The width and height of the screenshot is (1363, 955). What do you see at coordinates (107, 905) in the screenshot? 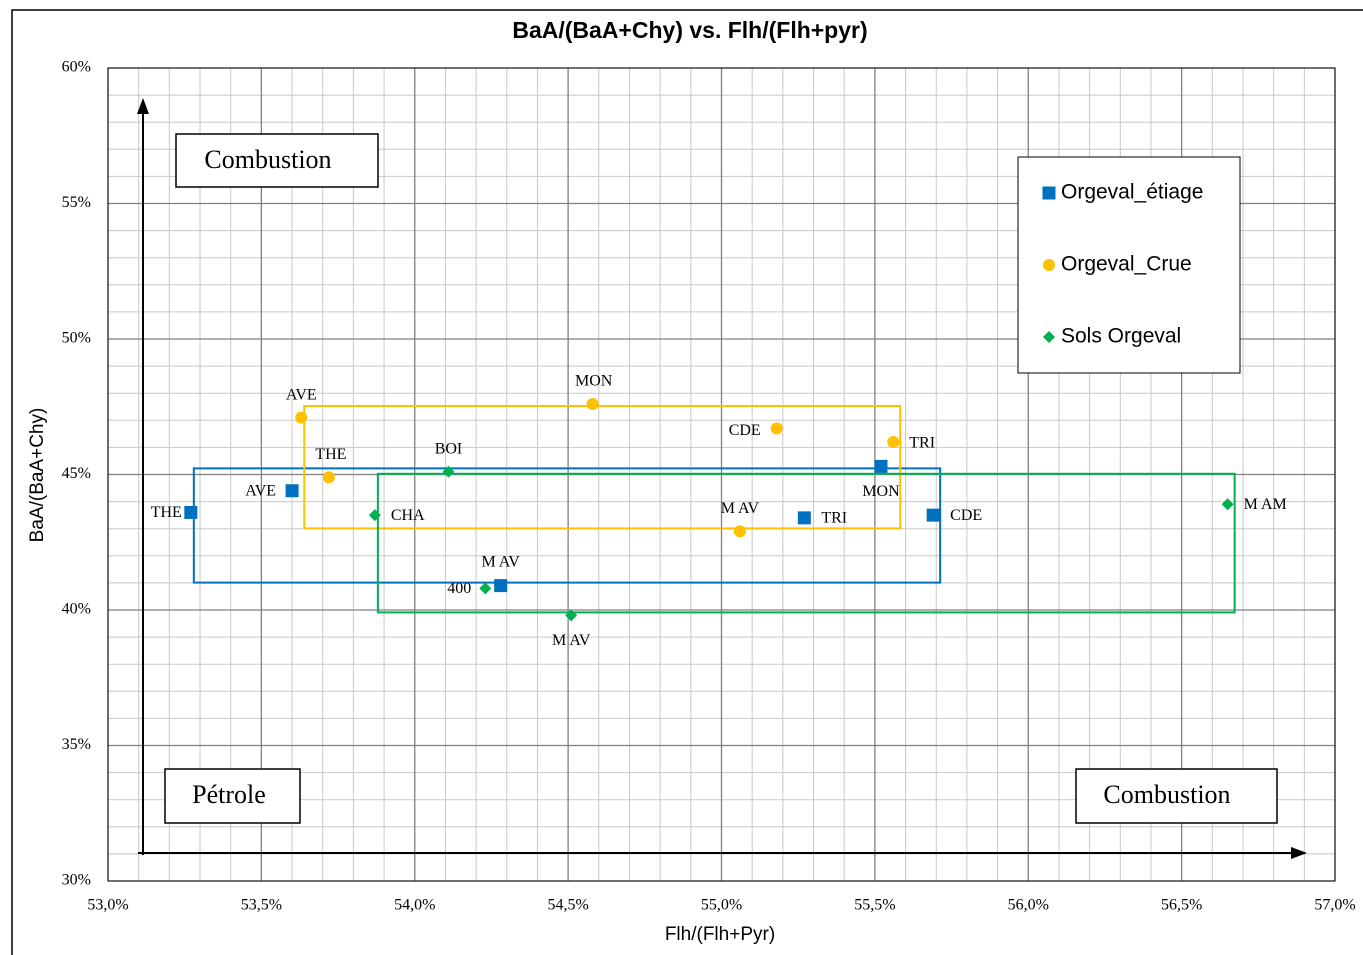
I see `x-tick-label: 53,0%` at bounding box center [107, 905].